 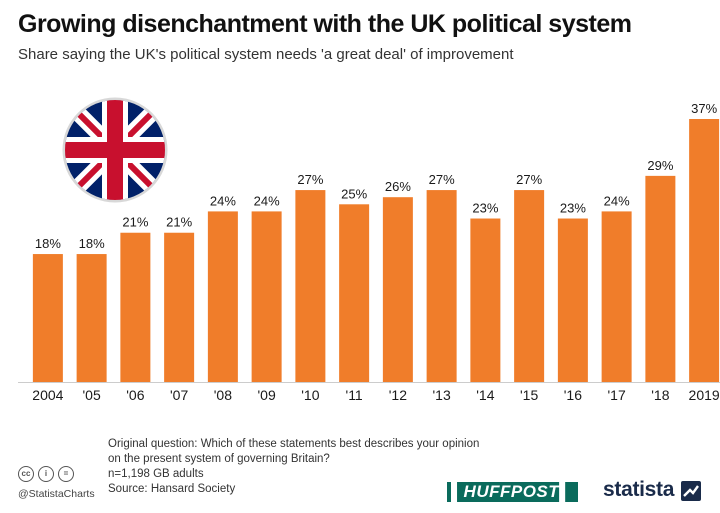 What do you see at coordinates (573, 208) in the screenshot?
I see `bar-value-label-12: 23%` at bounding box center [573, 208].